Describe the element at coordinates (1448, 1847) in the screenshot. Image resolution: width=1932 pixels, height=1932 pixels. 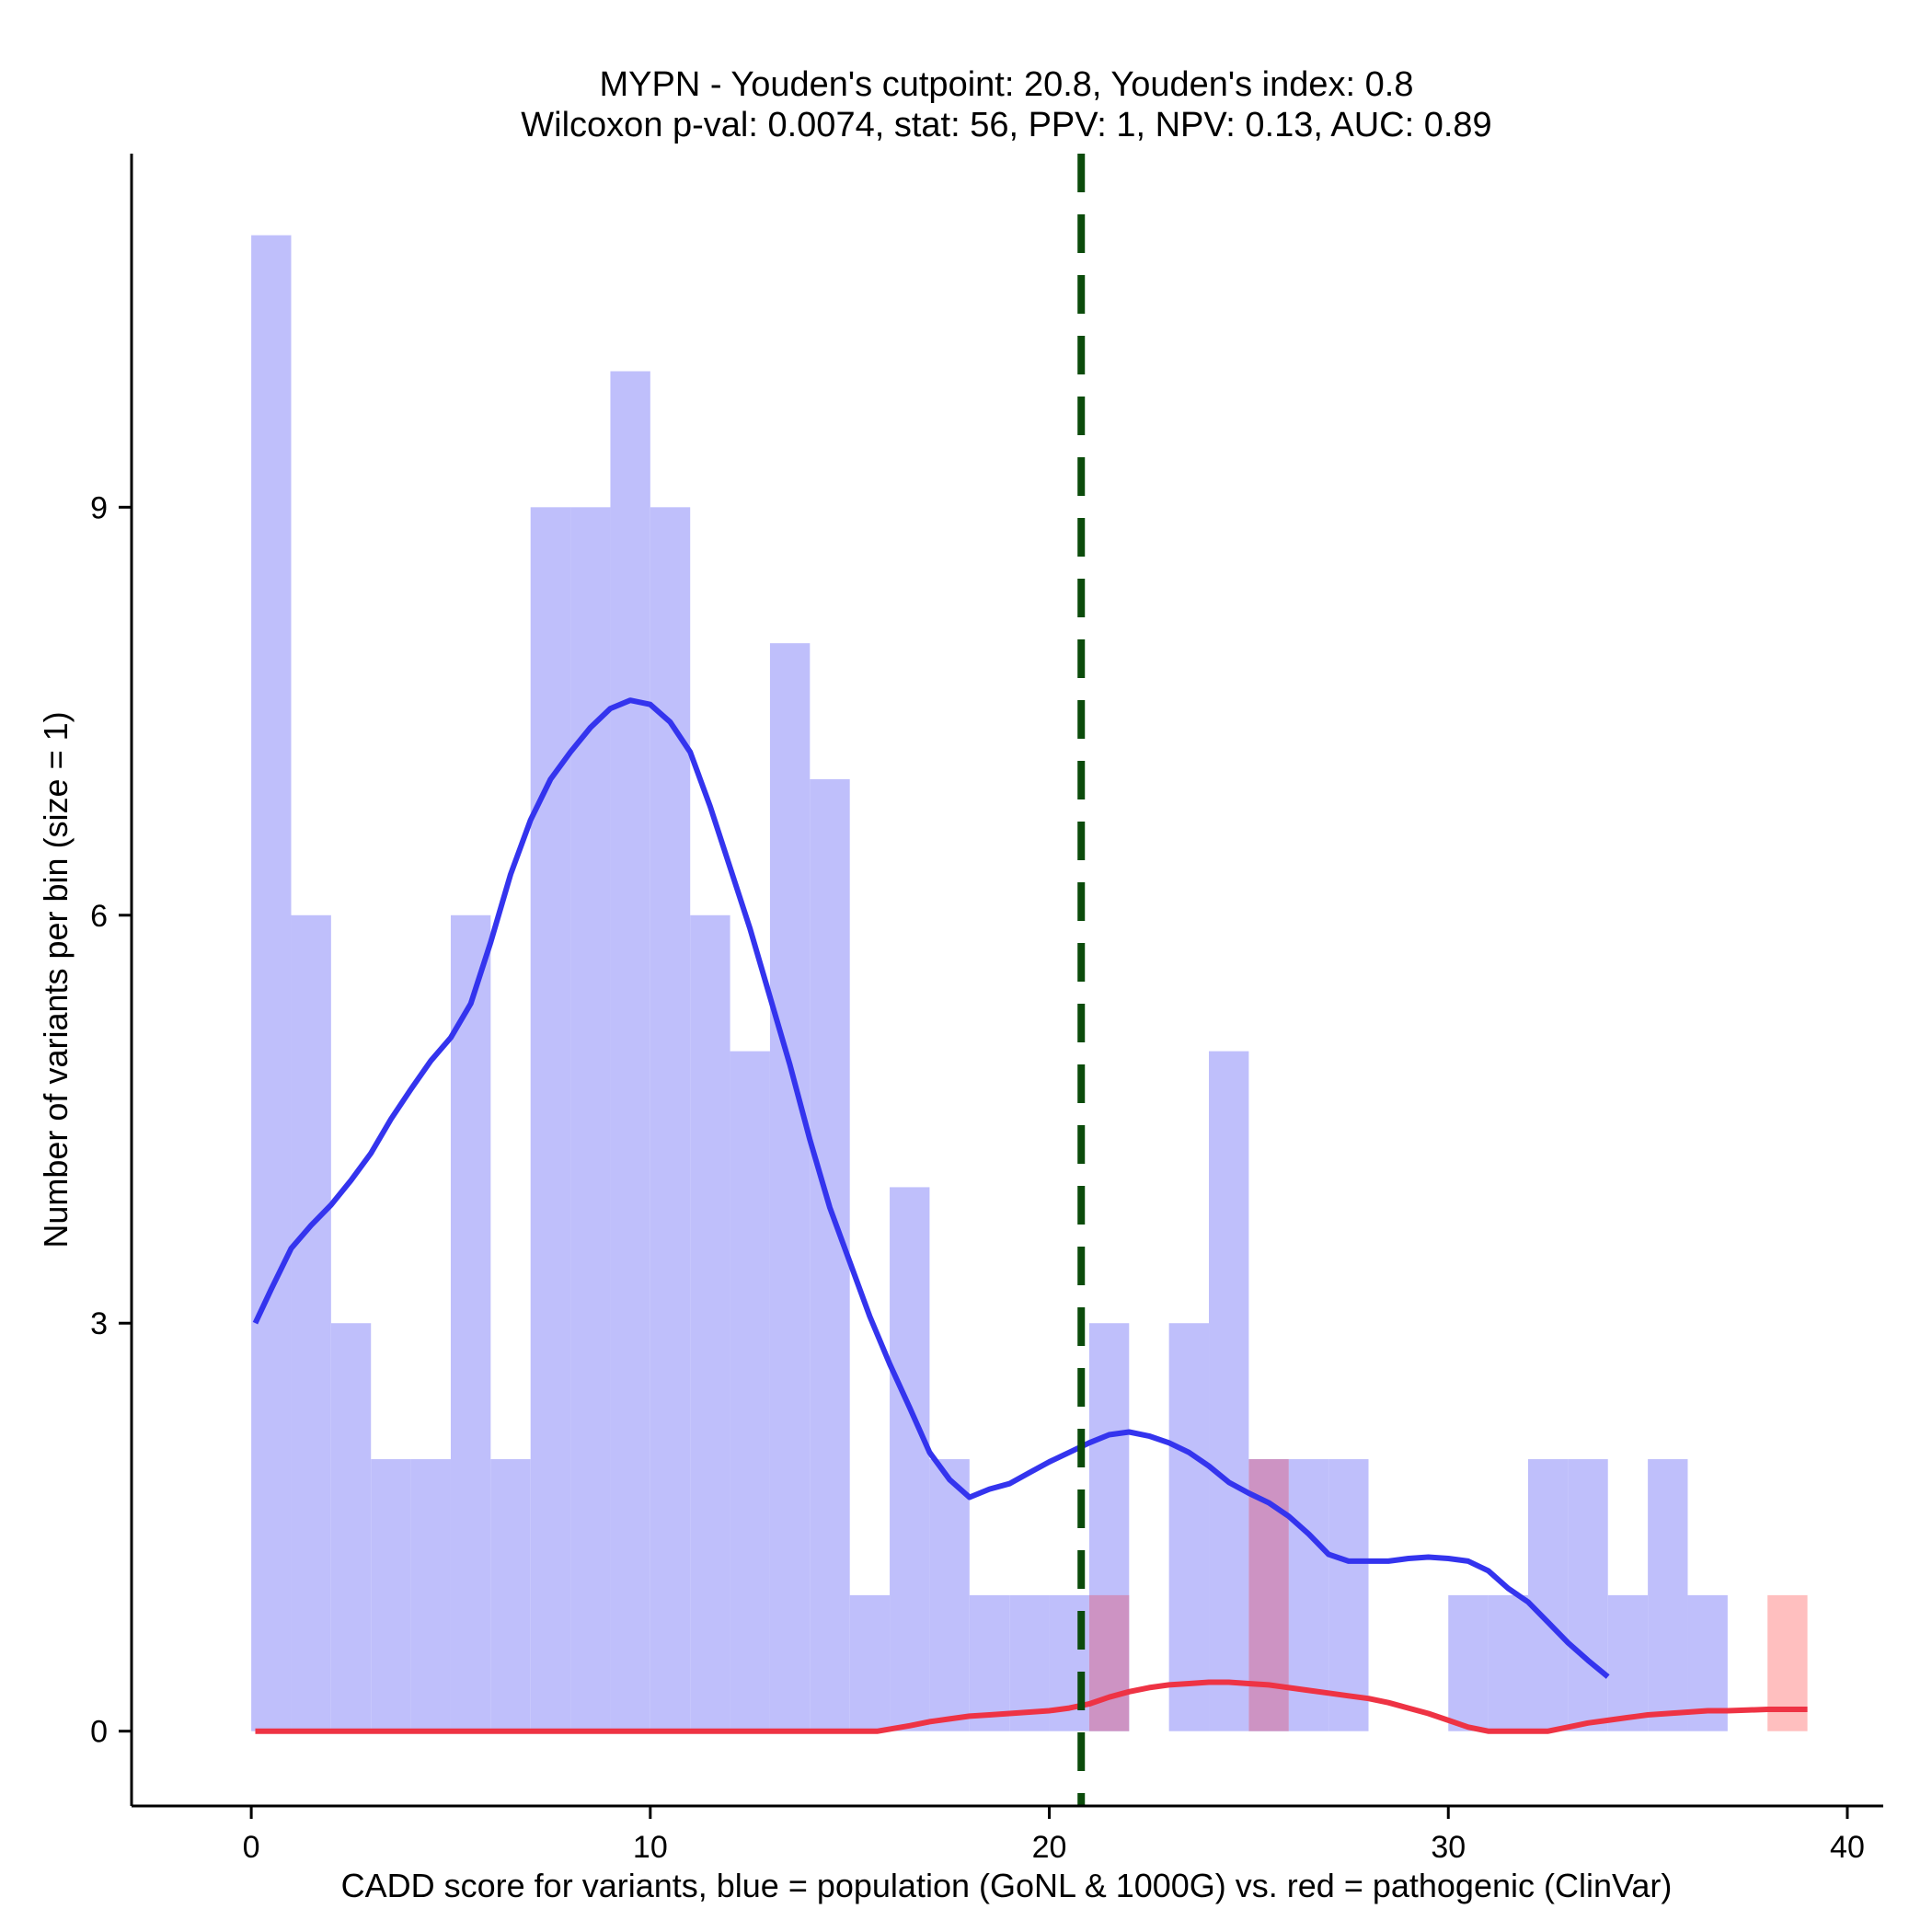
I see `x-tick-label: 30` at that location.